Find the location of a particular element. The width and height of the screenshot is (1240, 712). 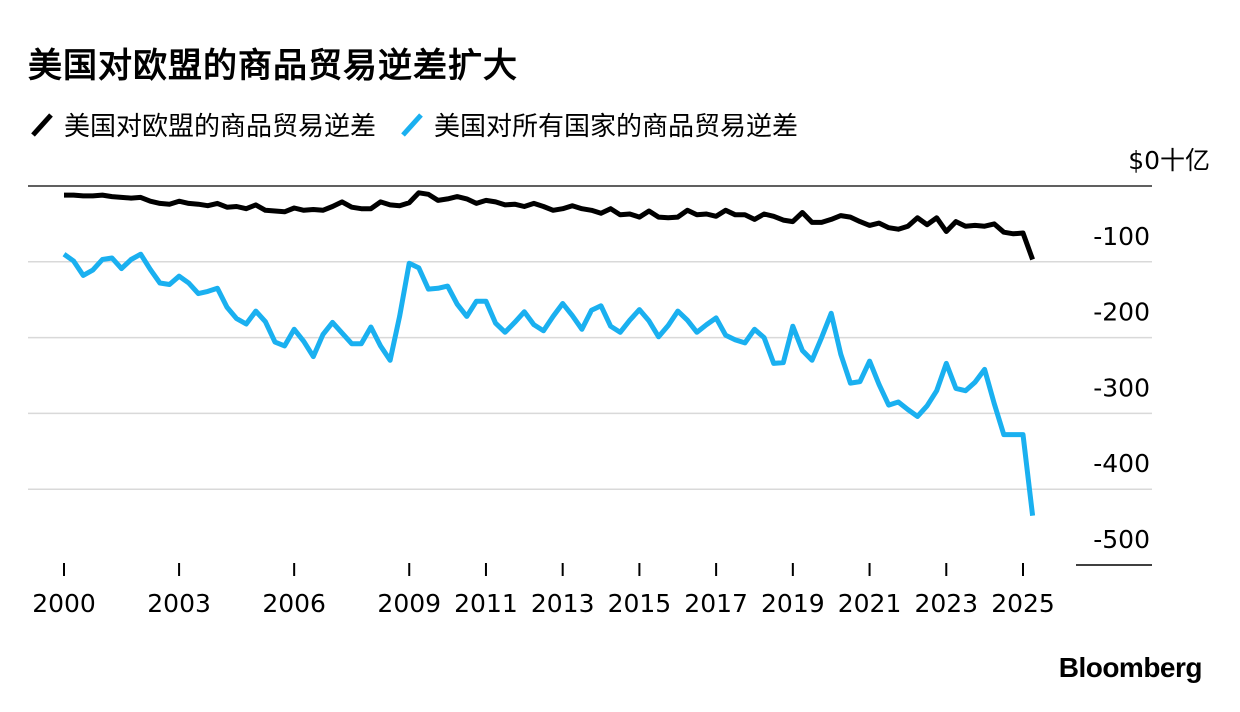

x-tick-label: 2000 is located at coordinates (64, 603).